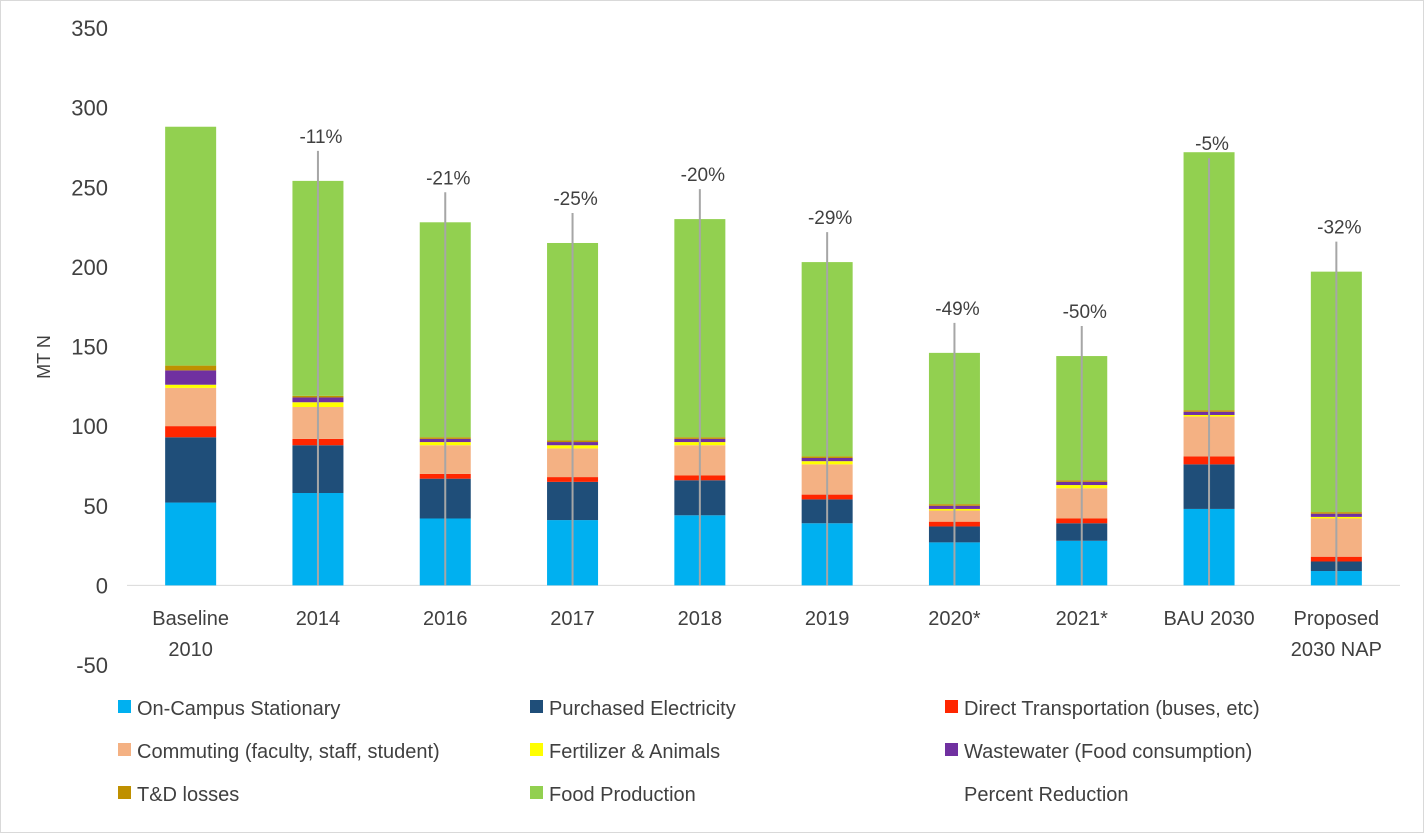 This screenshot has height=838, width=1424. Describe the element at coordinates (1208, 619) in the screenshot. I see `x-tick-label: BAU 2030` at that location.